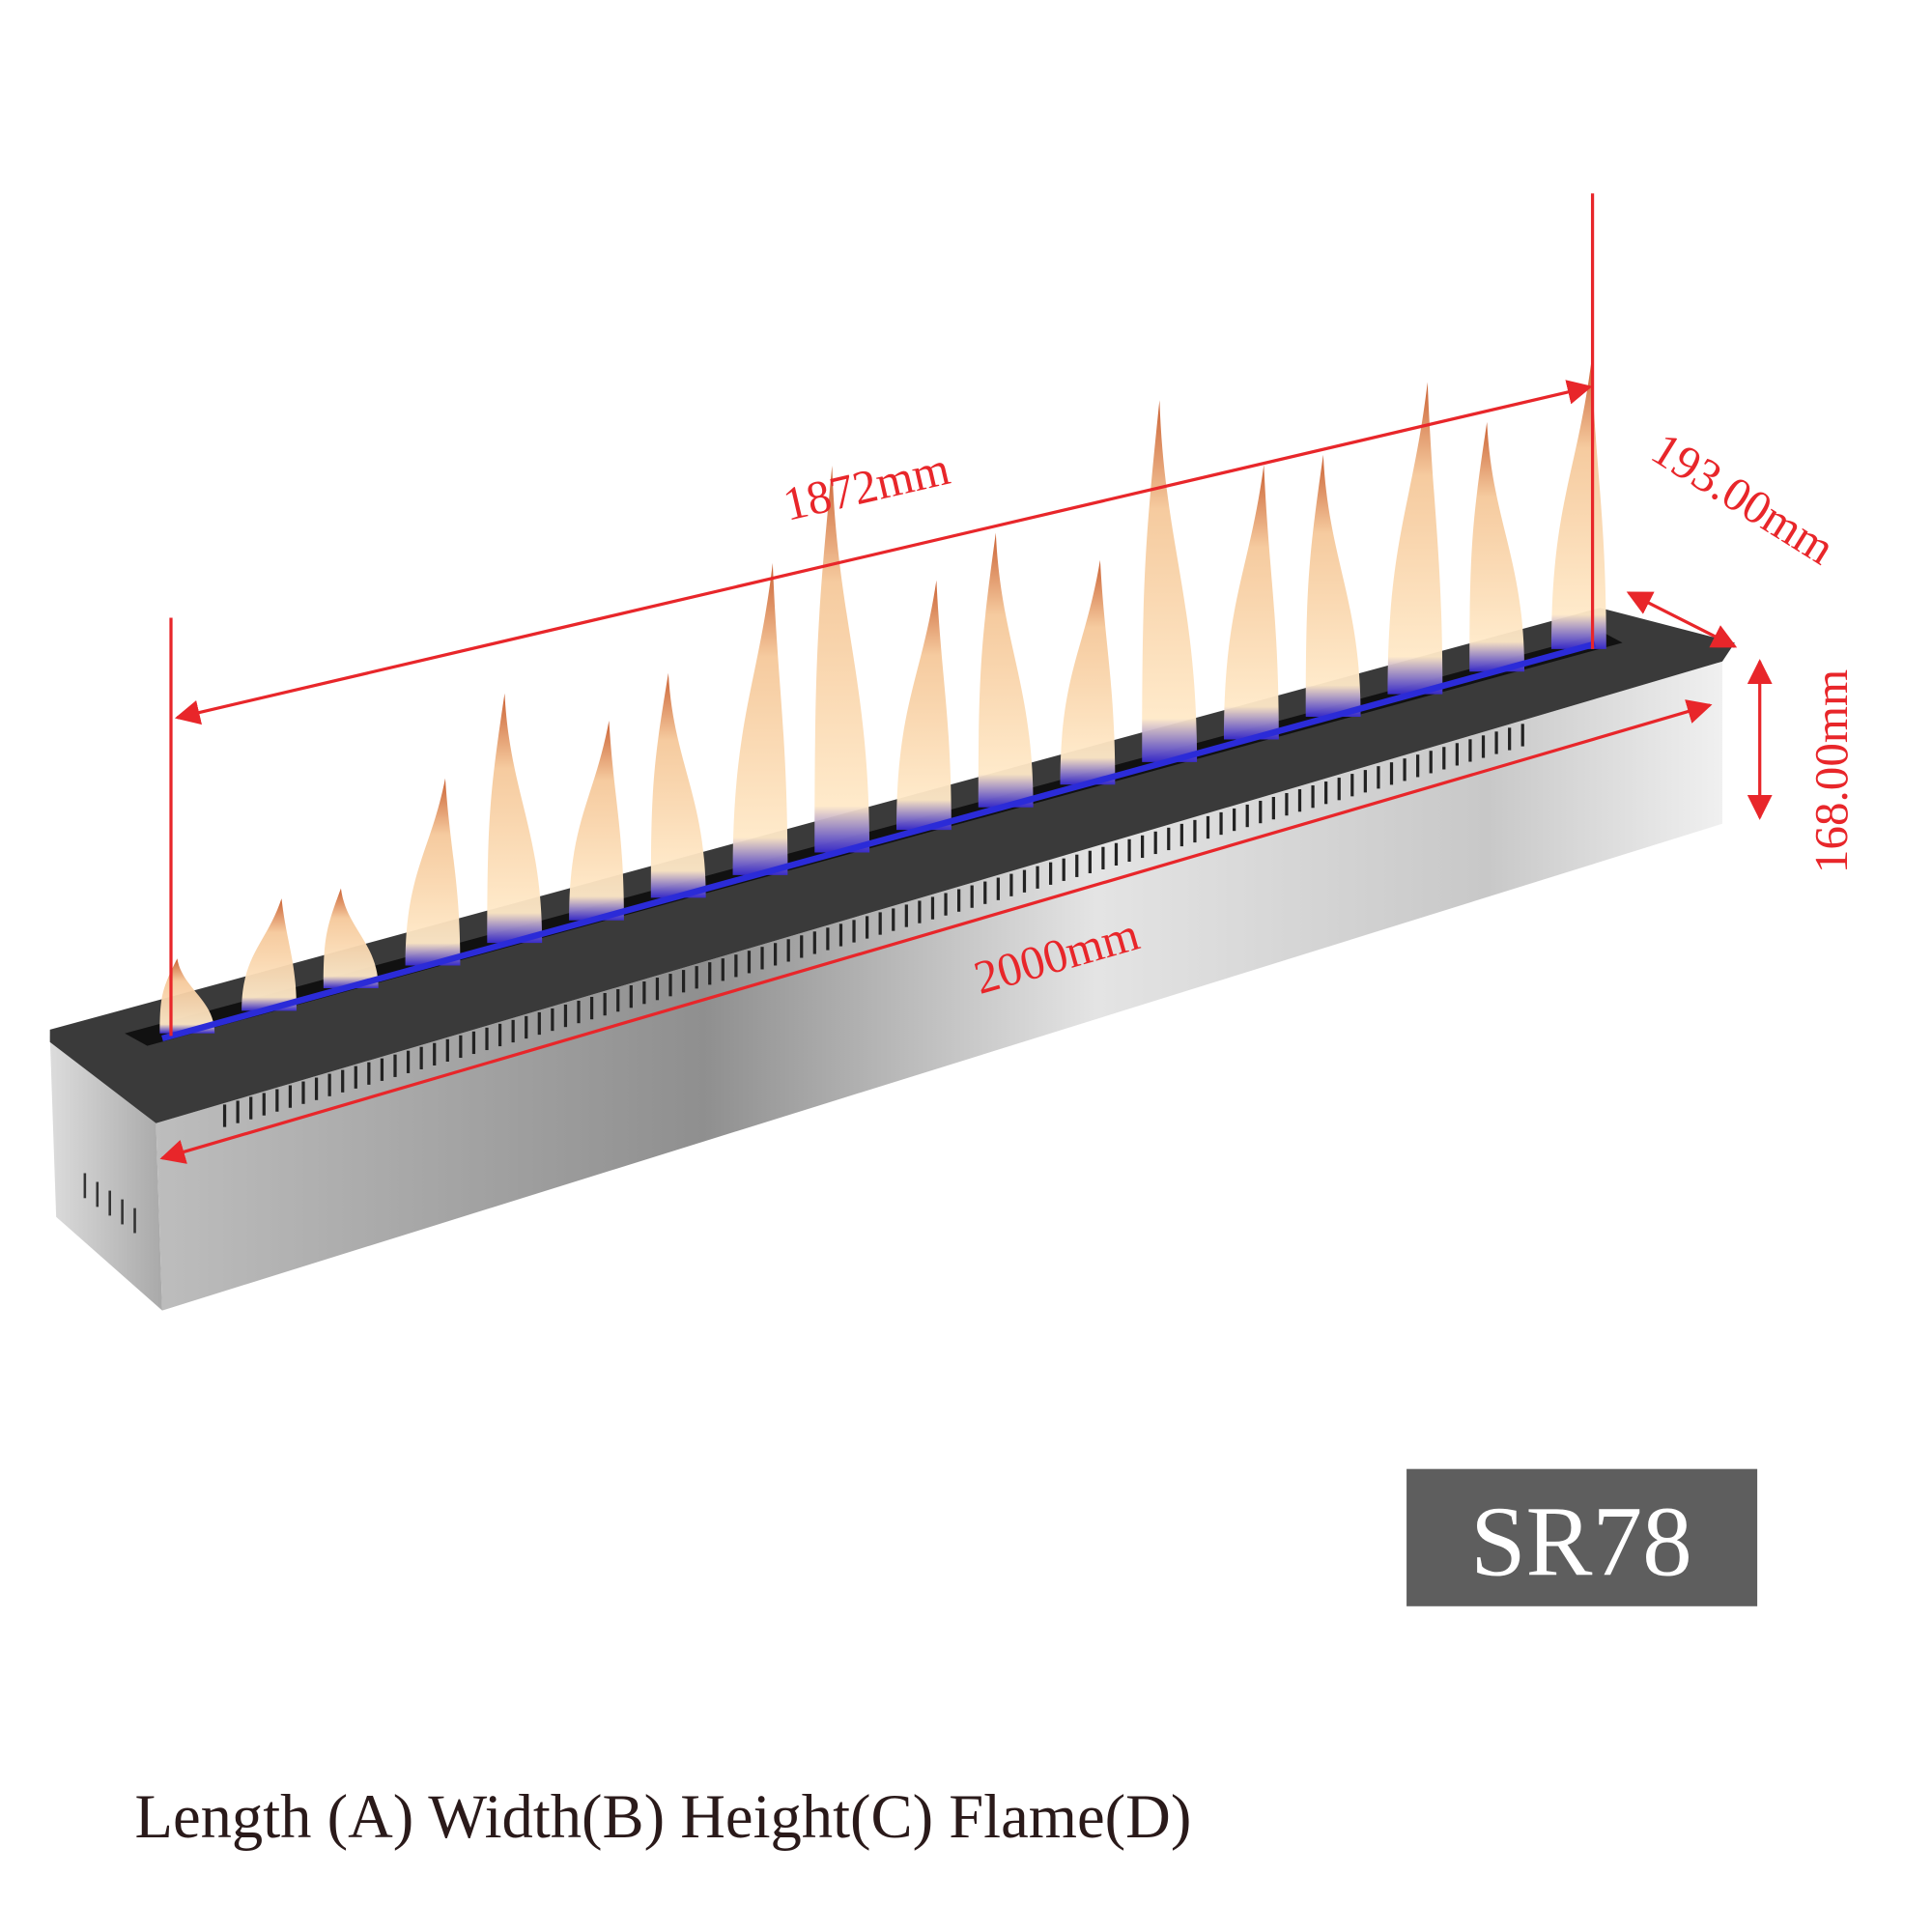 This screenshot has width=1932, height=1932. Describe the element at coordinates (1581, 1542) in the screenshot. I see `model-name: SR78` at that location.